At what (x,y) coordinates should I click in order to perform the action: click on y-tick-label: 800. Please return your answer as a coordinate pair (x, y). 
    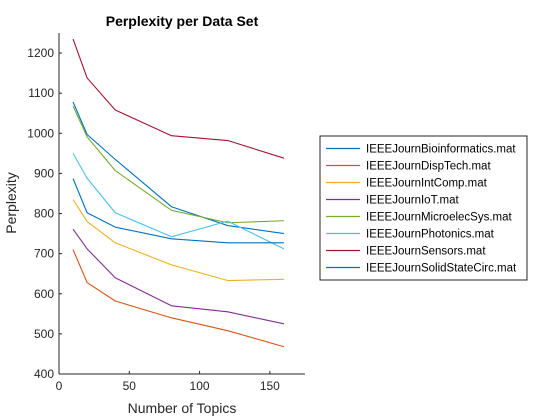
    Looking at the image, I should click on (44, 214).